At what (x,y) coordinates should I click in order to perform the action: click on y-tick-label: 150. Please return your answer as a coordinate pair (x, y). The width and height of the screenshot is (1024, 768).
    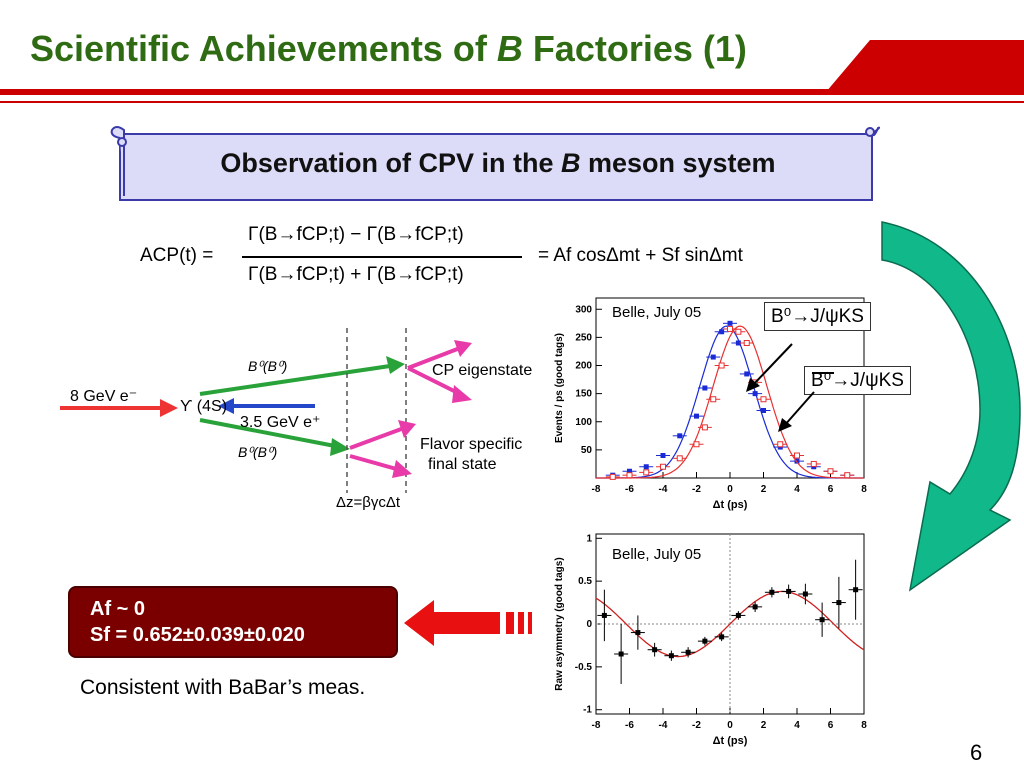
    Looking at the image, I should click on (583, 394).